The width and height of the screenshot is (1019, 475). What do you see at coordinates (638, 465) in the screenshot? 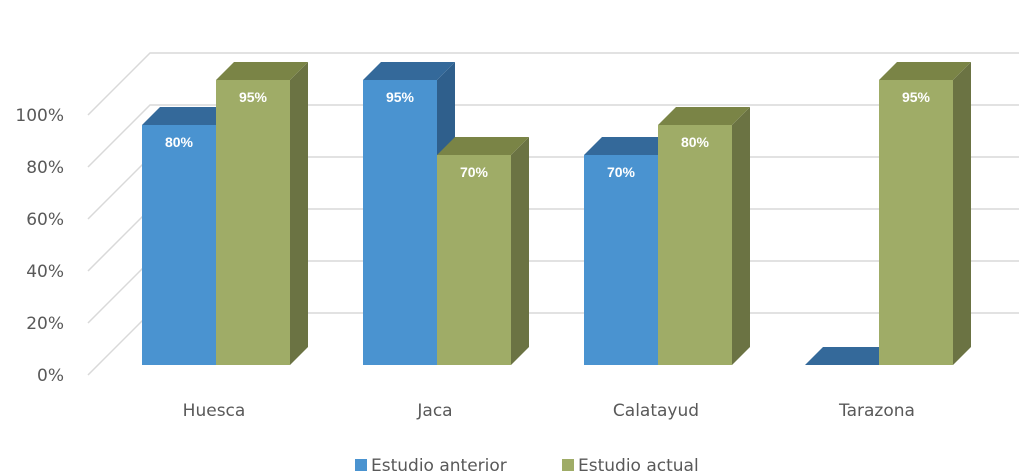
I see `legend-label: Estudio actual` at bounding box center [638, 465].